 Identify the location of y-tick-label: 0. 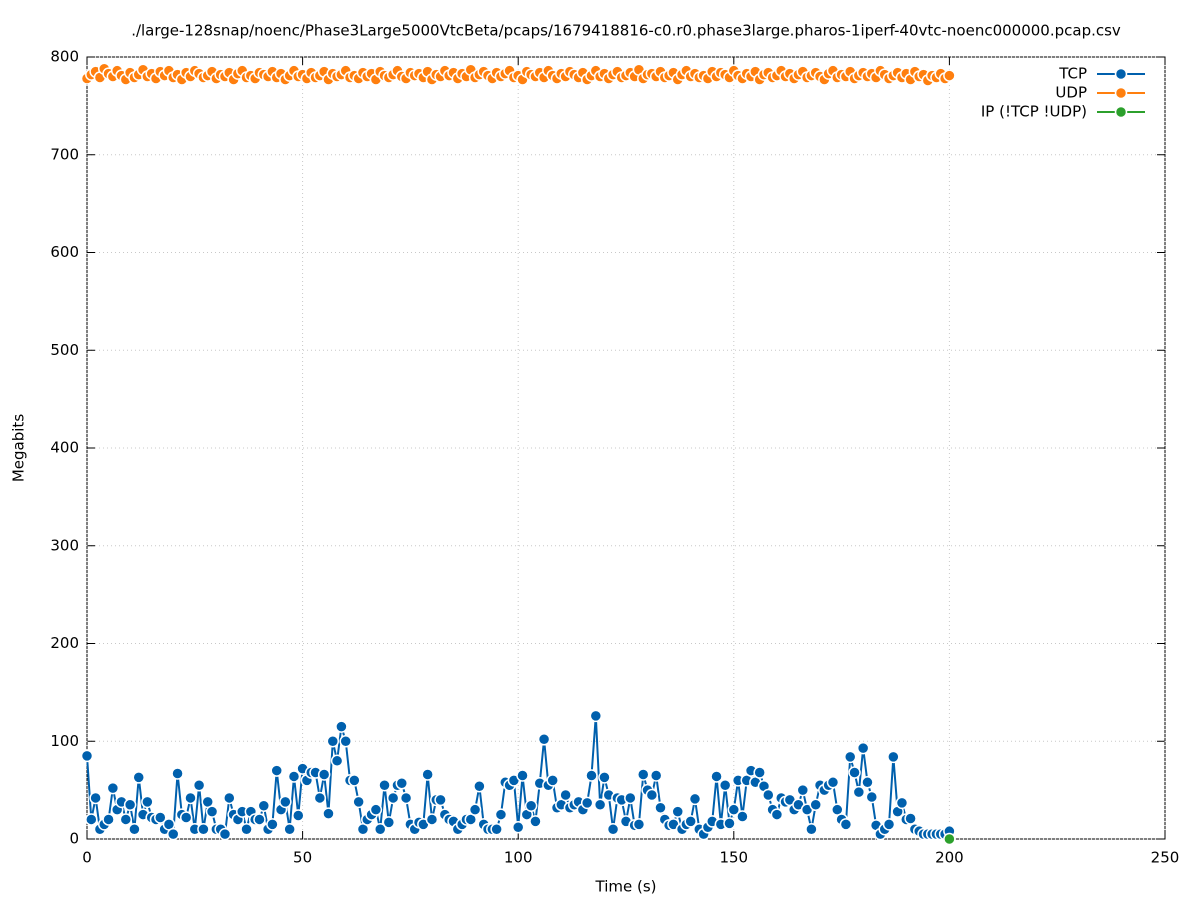
(74, 839).